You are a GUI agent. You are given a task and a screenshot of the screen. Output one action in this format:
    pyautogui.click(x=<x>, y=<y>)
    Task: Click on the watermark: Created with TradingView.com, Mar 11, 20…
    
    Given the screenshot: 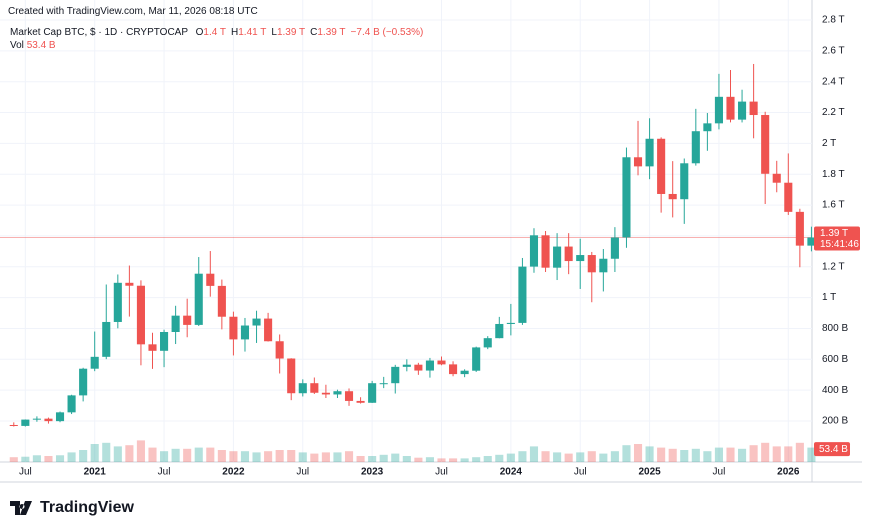 What is the action you would take?
    pyautogui.click(x=133, y=11)
    